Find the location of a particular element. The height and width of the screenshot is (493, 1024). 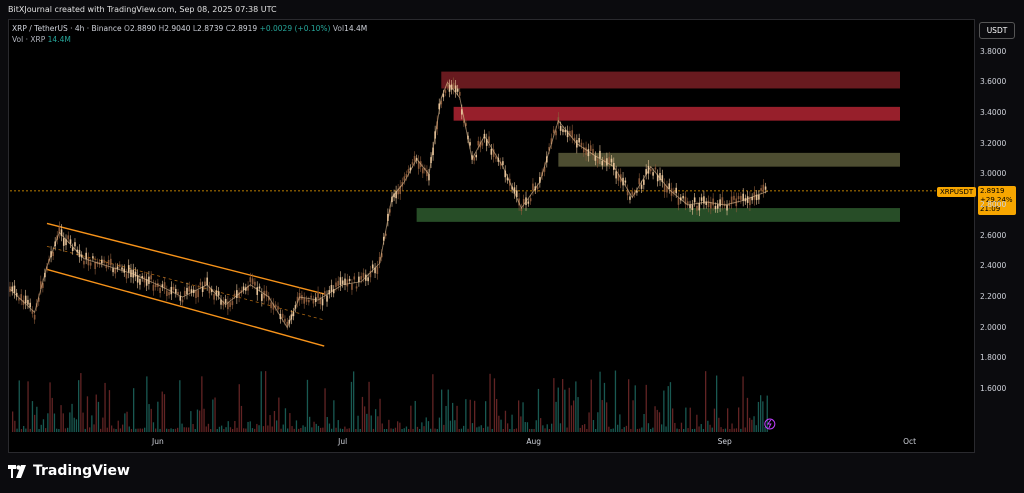

tradingview-logo: TradingView is located at coordinates (69, 471).